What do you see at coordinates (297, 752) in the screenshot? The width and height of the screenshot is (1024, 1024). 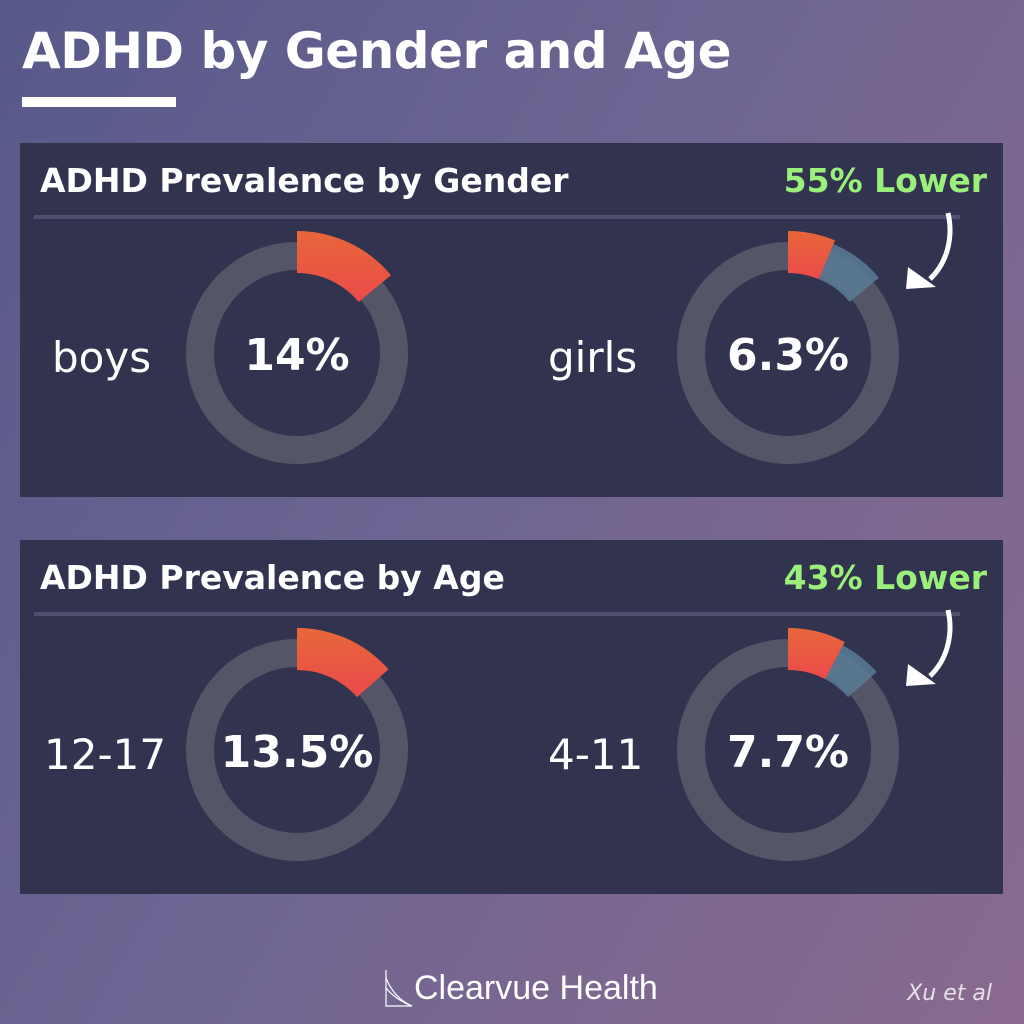 I see `value-label: 13.5%` at bounding box center [297, 752].